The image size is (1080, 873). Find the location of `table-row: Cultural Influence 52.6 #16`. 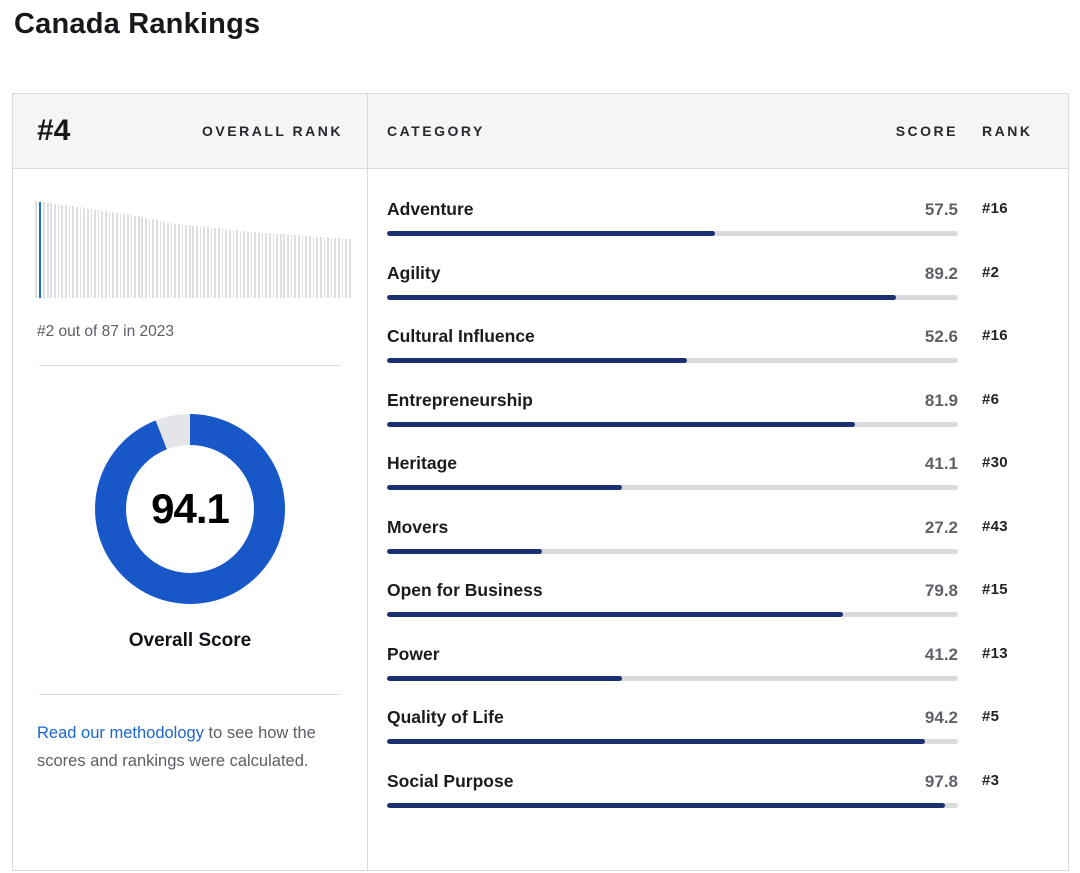

table-row: Cultural Influence 52.6 #16 is located at coordinates (716, 358).